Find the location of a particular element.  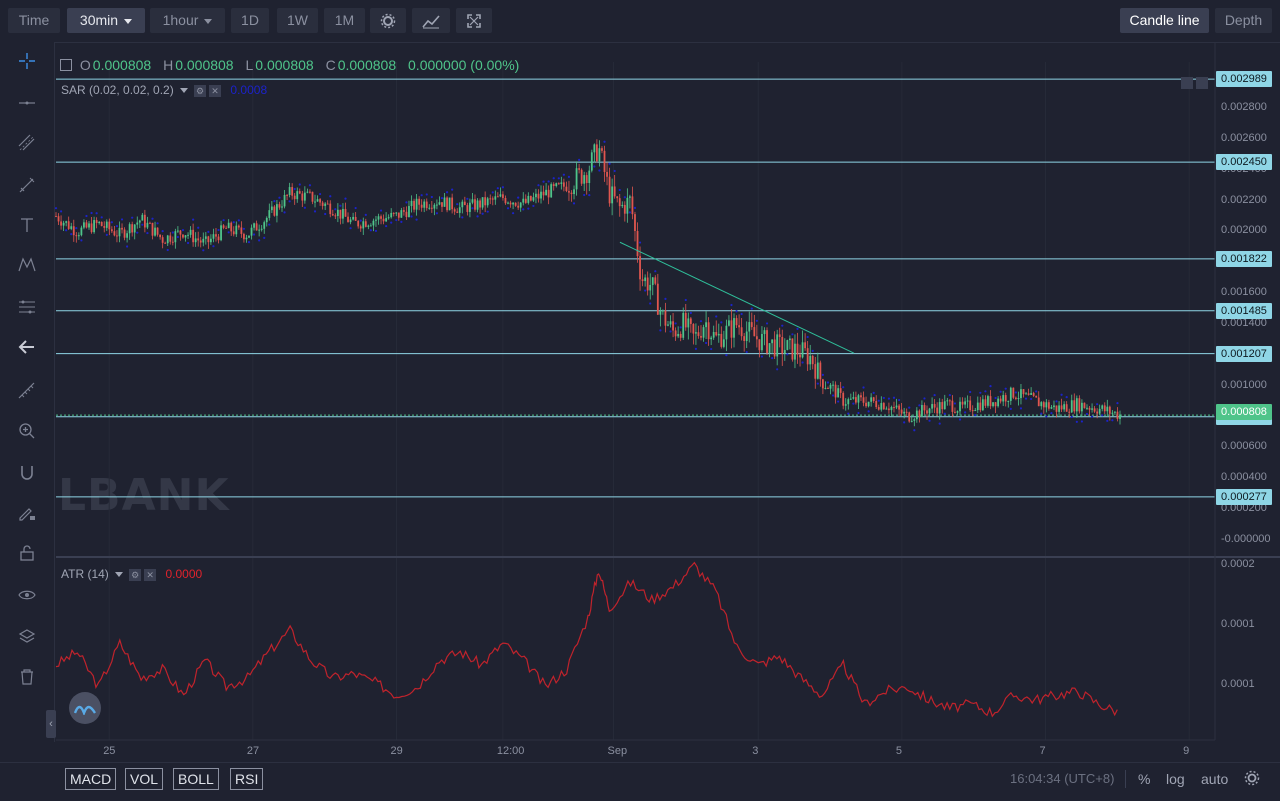

move-icon is located at coordinates (1187, 82).